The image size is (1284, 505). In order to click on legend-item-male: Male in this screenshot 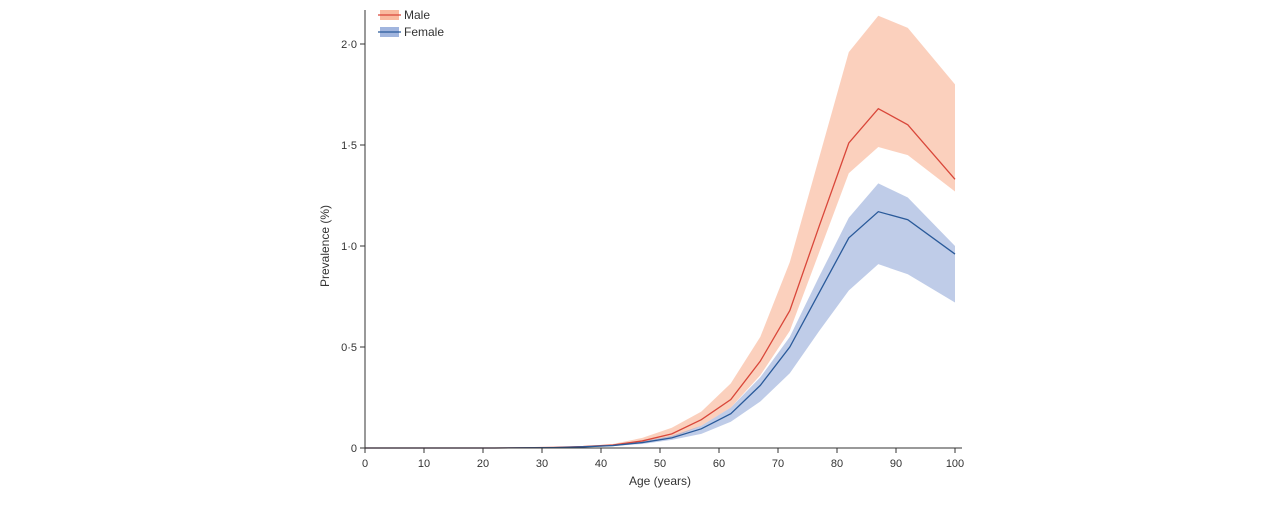, I will do `click(404, 15)`.